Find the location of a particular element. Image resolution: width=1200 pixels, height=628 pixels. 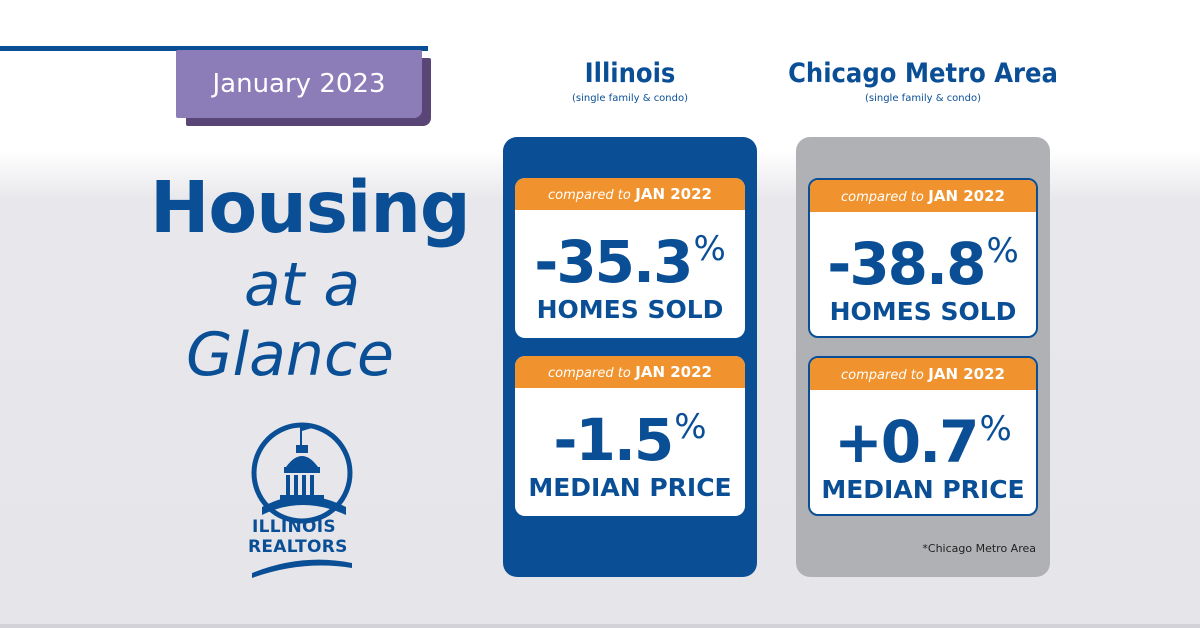

stat-number: +0.7 is located at coordinates (906, 442).